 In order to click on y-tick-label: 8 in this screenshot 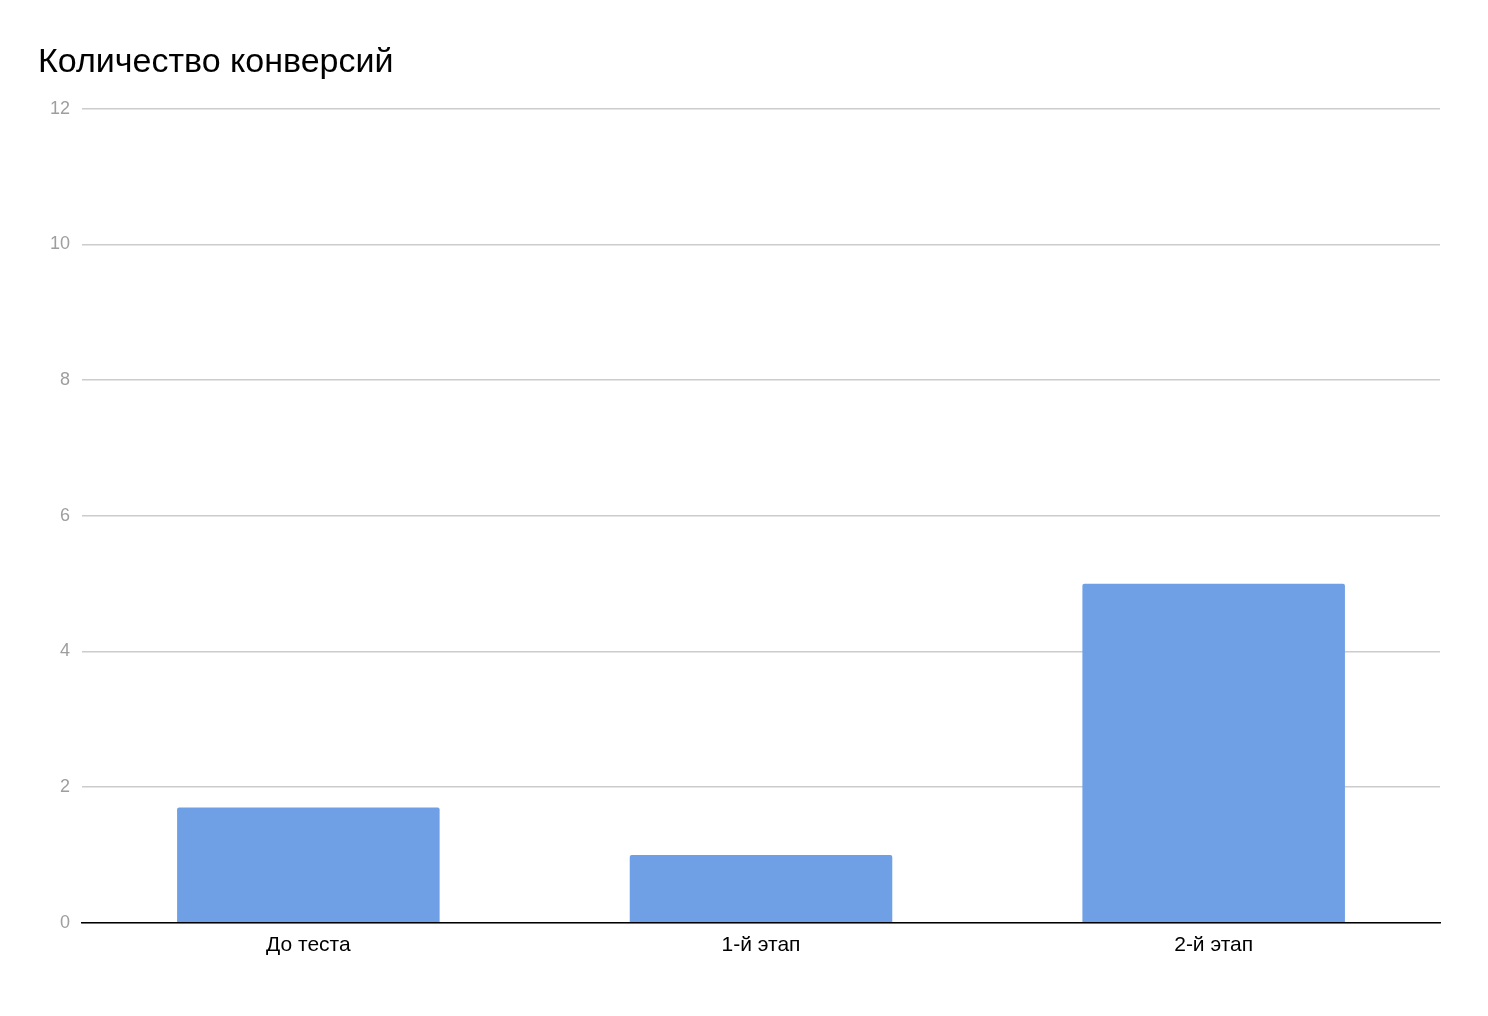, I will do `click(65, 379)`.